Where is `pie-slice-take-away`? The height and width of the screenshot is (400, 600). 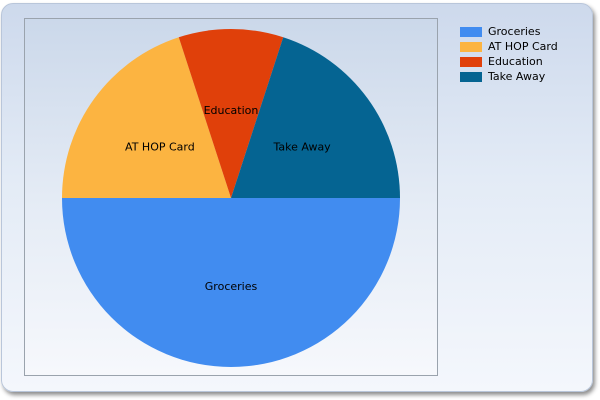 pie-slice-take-away is located at coordinates (315, 117).